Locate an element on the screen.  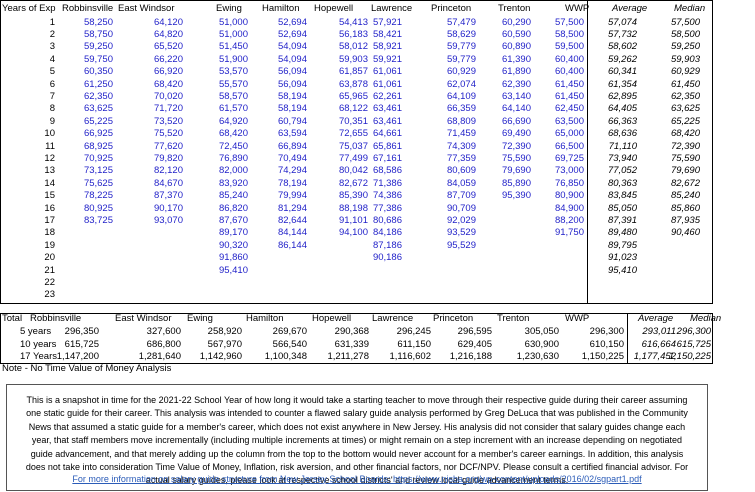
cell: 631,339 is located at coordinates (351, 344).